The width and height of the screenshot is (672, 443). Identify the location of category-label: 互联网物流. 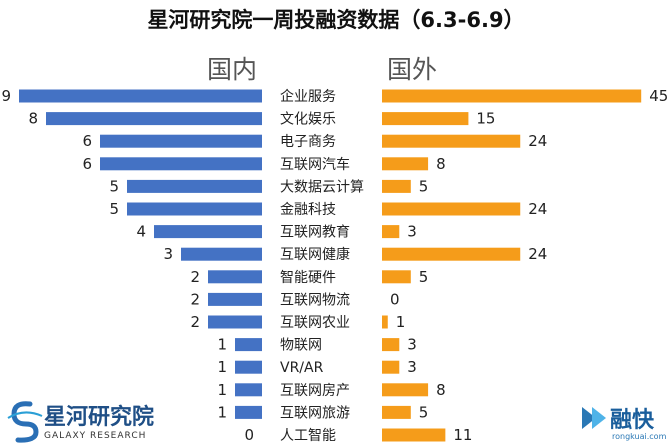
(315, 300).